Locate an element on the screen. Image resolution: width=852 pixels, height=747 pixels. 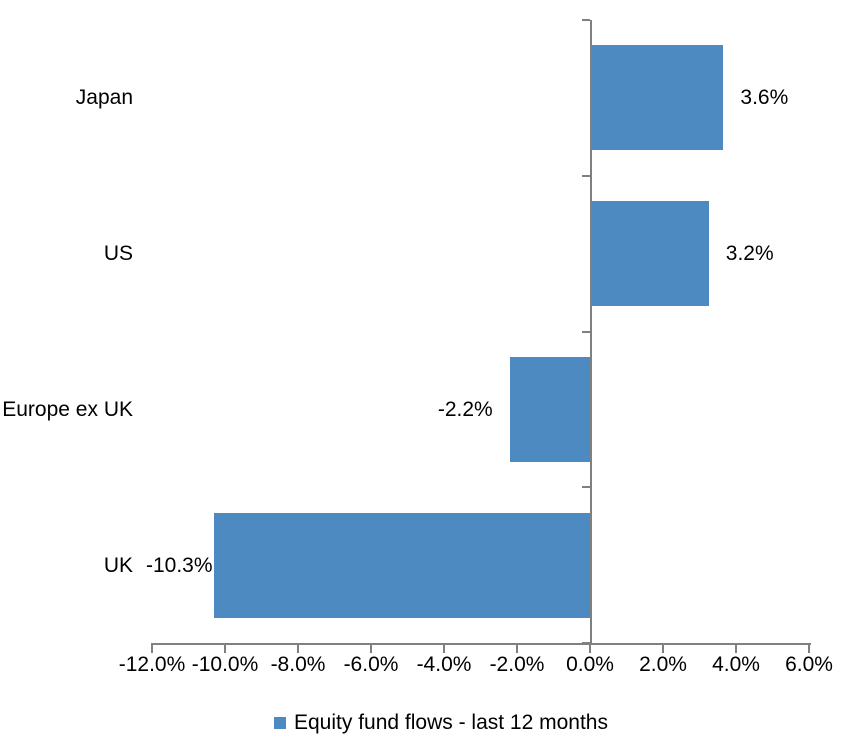
bar-japan is located at coordinates (658, 98).